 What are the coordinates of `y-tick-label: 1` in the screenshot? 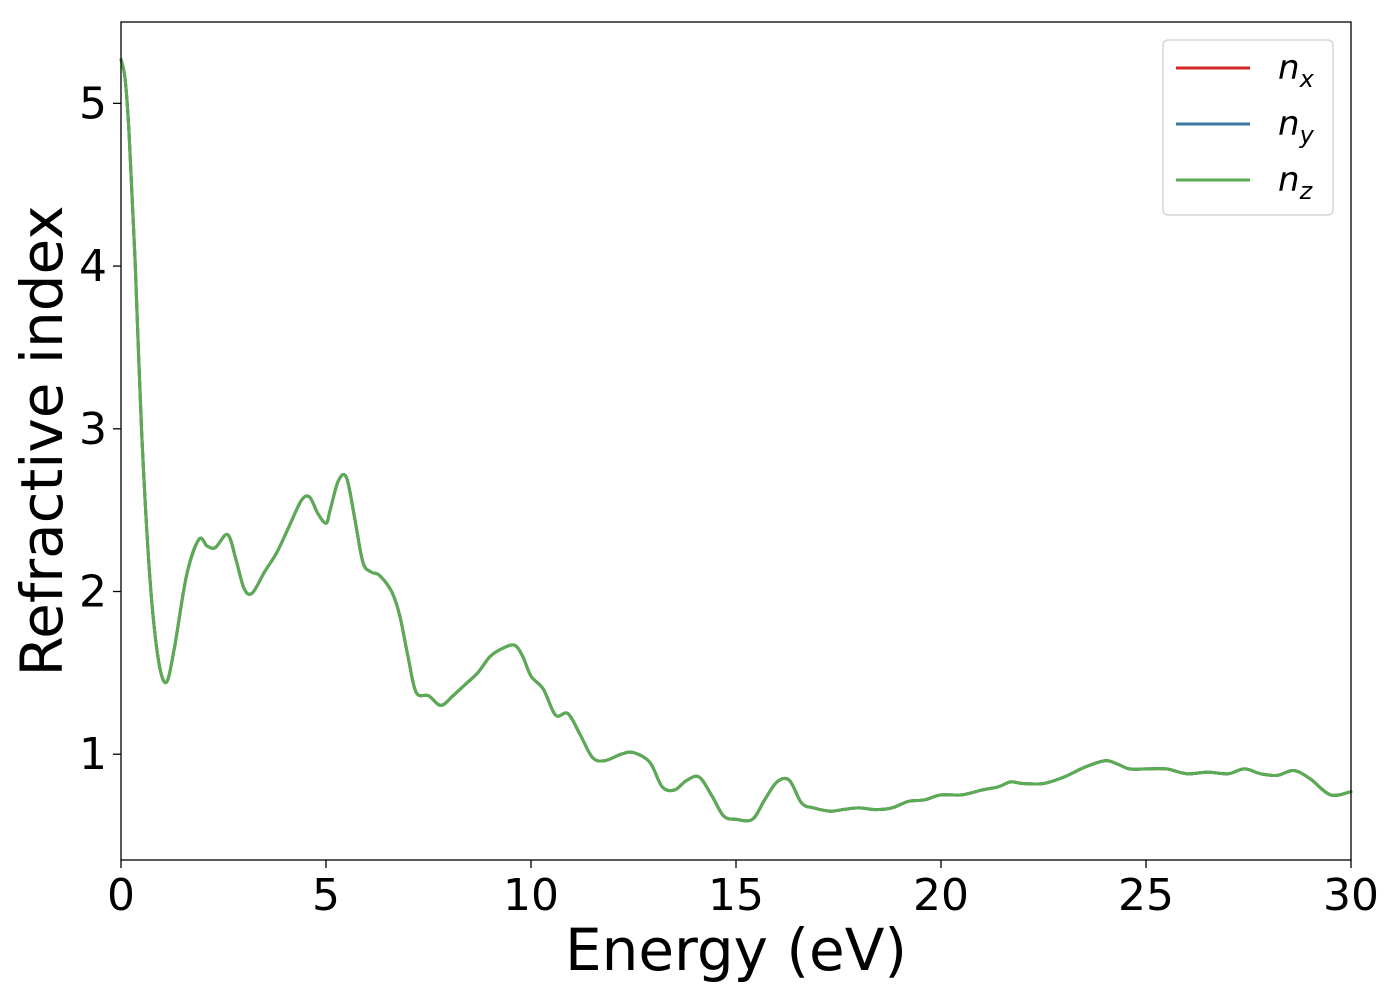 It's located at (93, 754).